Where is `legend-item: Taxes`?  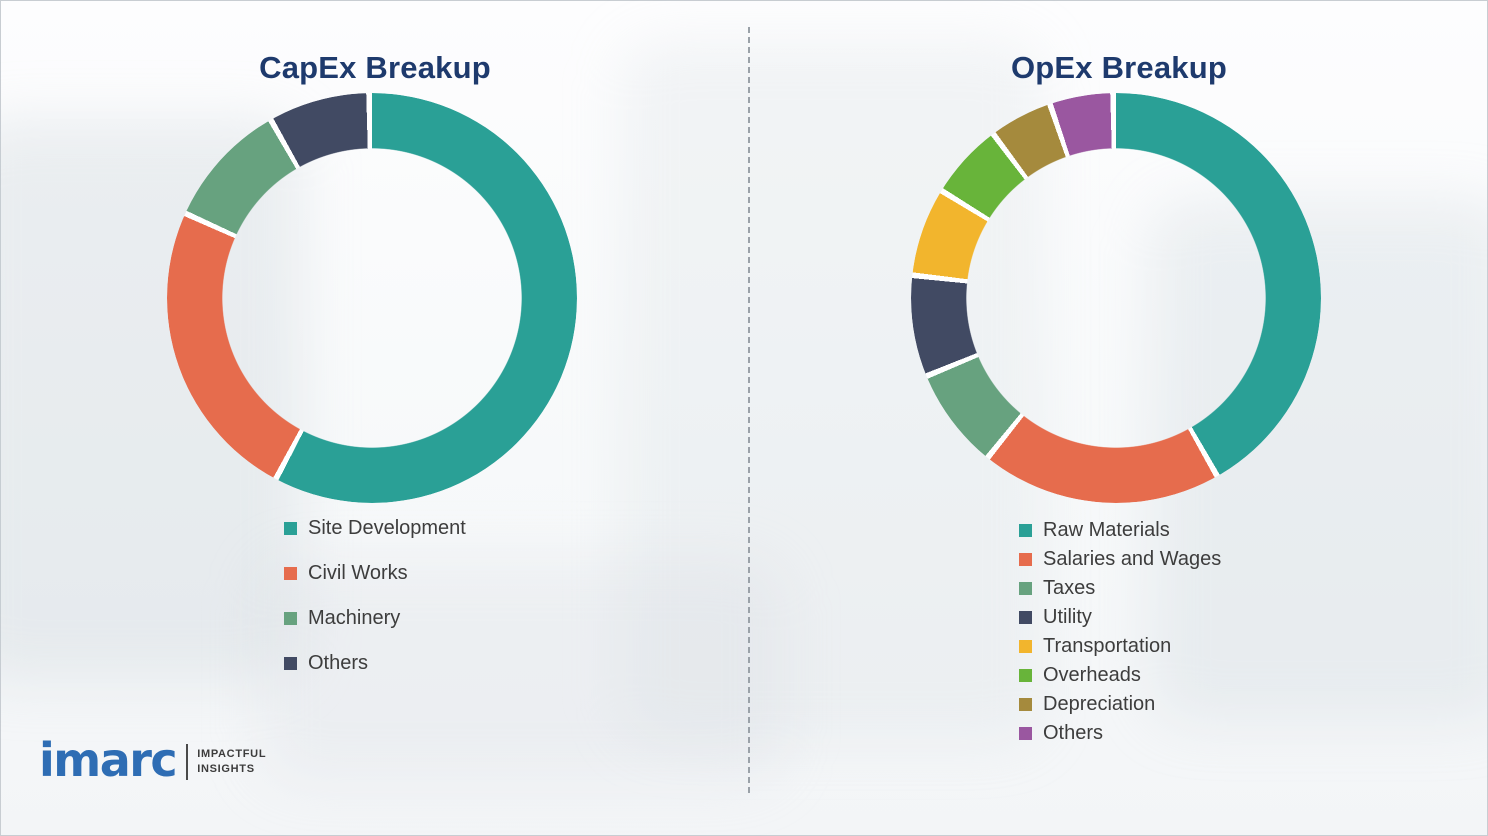
legend-item: Taxes is located at coordinates (1120, 588).